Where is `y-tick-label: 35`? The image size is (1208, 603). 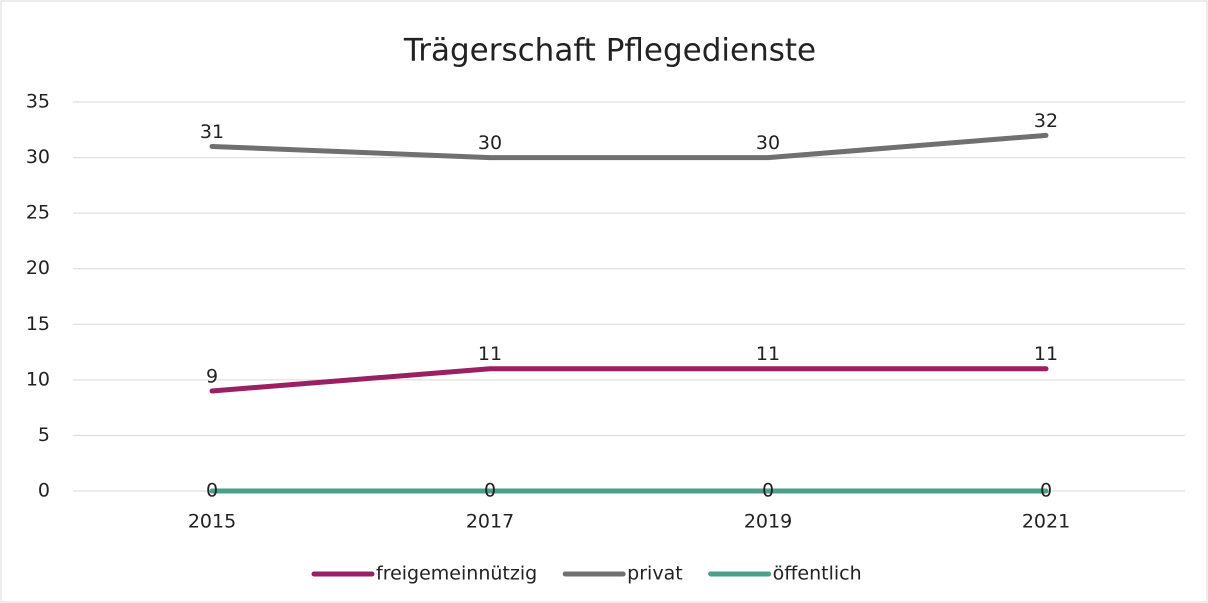
y-tick-label: 35 is located at coordinates (38, 102).